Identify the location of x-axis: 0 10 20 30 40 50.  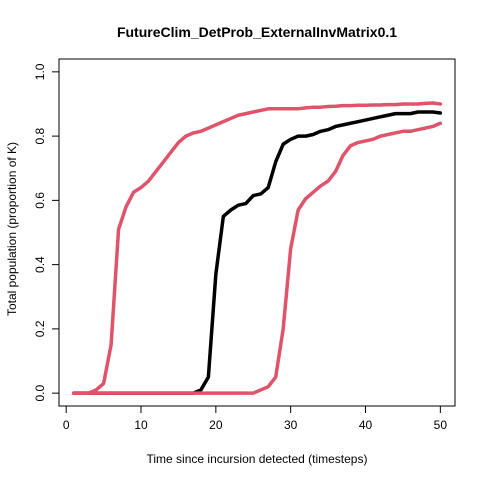
(255, 418).